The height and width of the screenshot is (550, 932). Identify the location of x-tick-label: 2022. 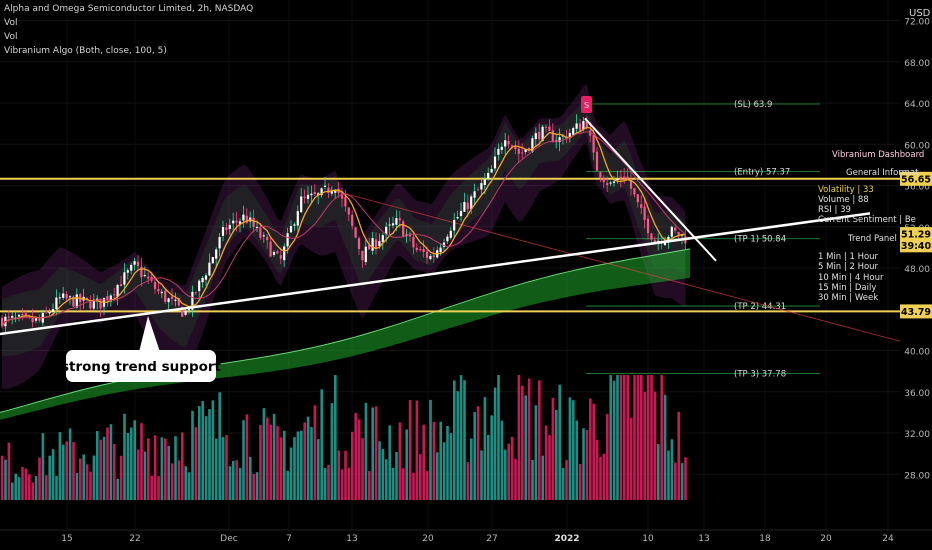
(566, 539).